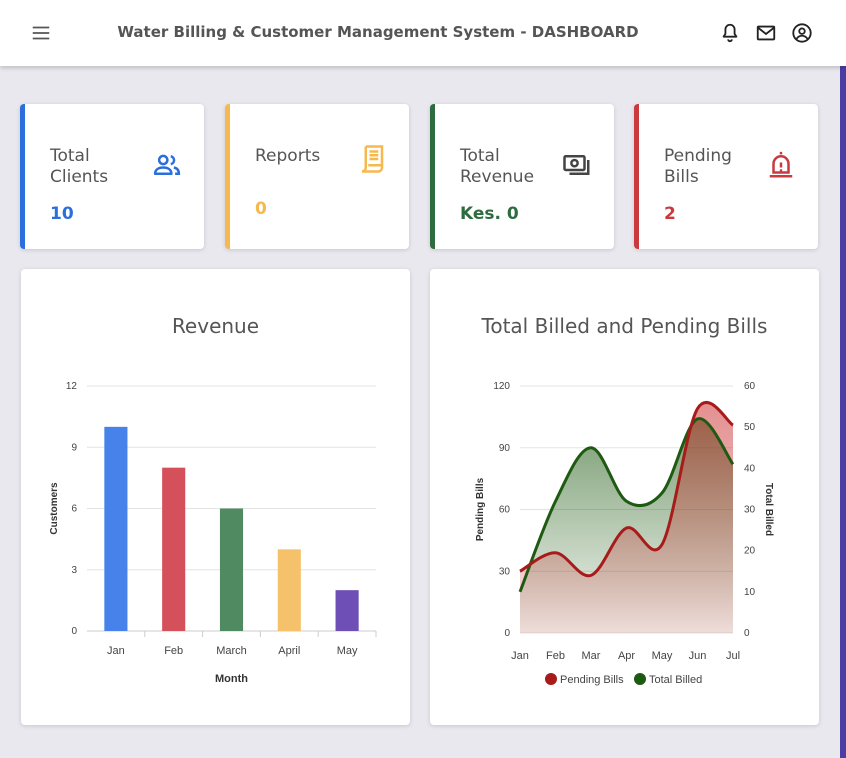  What do you see at coordinates (750, 592) in the screenshot?
I see `y-right-tick-label: 10` at bounding box center [750, 592].